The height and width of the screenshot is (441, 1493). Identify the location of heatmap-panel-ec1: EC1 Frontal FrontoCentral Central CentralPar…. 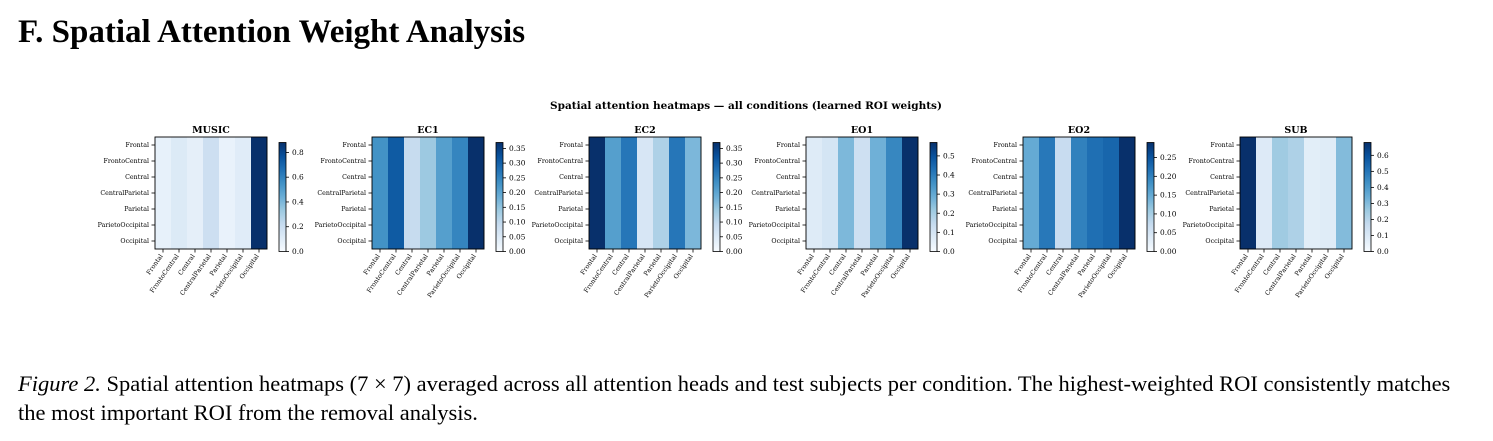
(420, 212).